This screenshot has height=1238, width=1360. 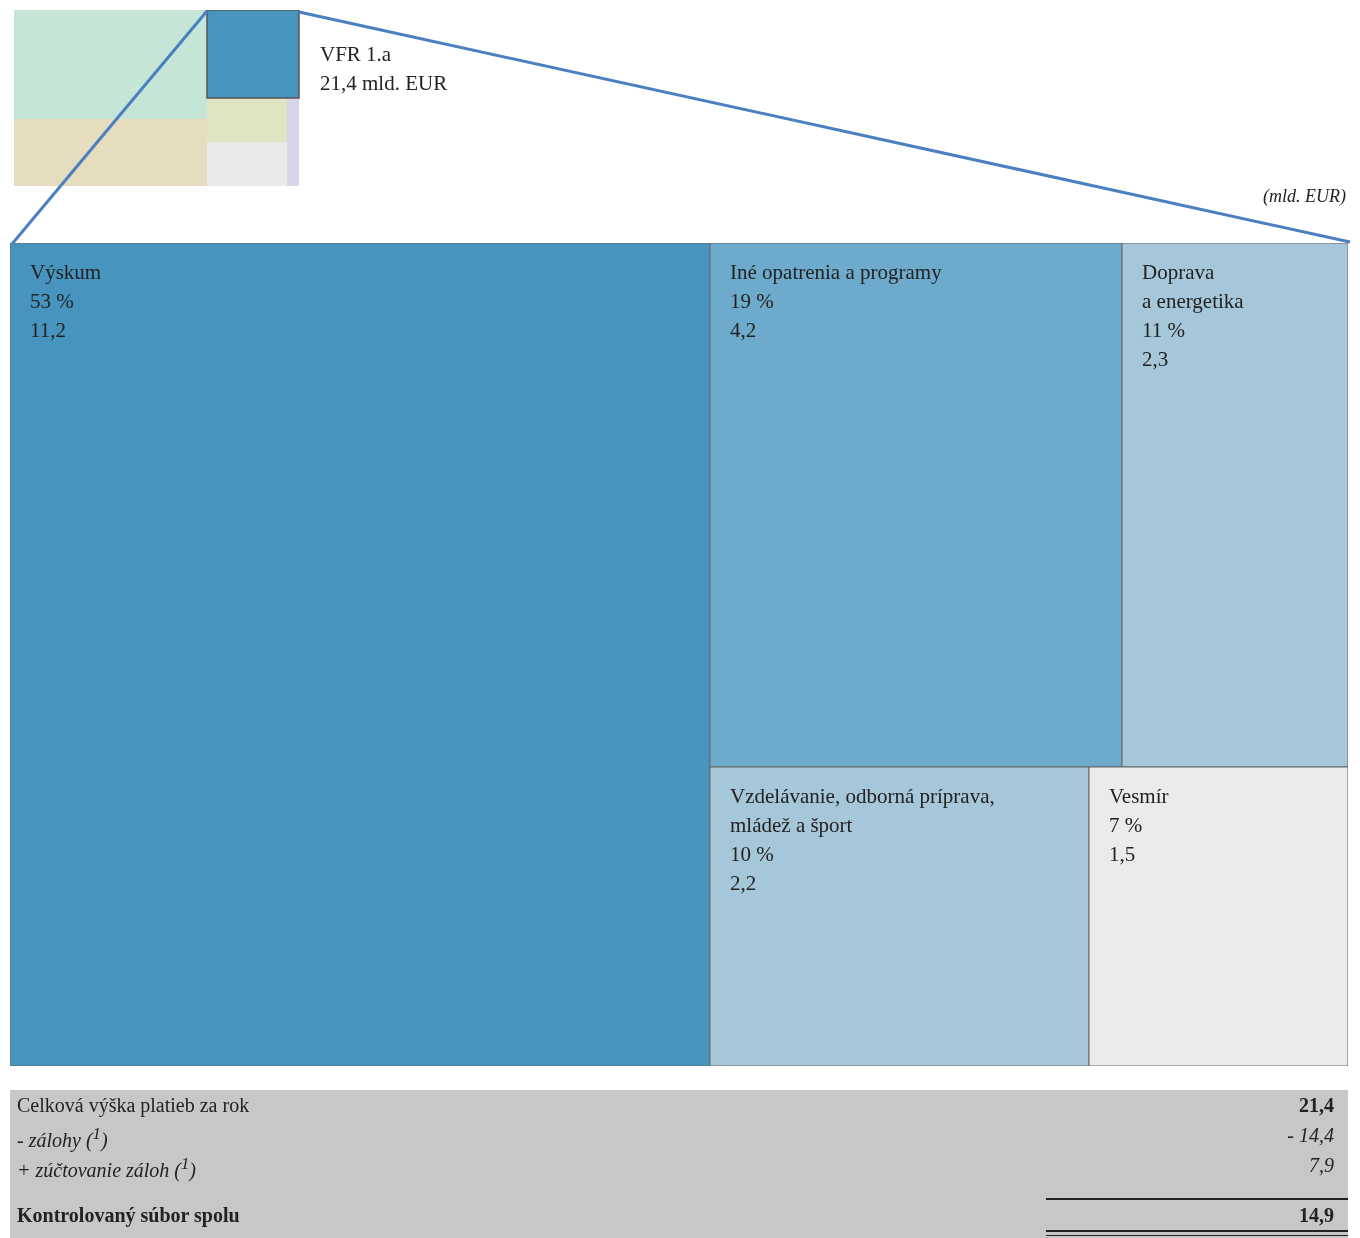 I want to click on category-label: Iné opatrenia a programy, so click(x=836, y=272).